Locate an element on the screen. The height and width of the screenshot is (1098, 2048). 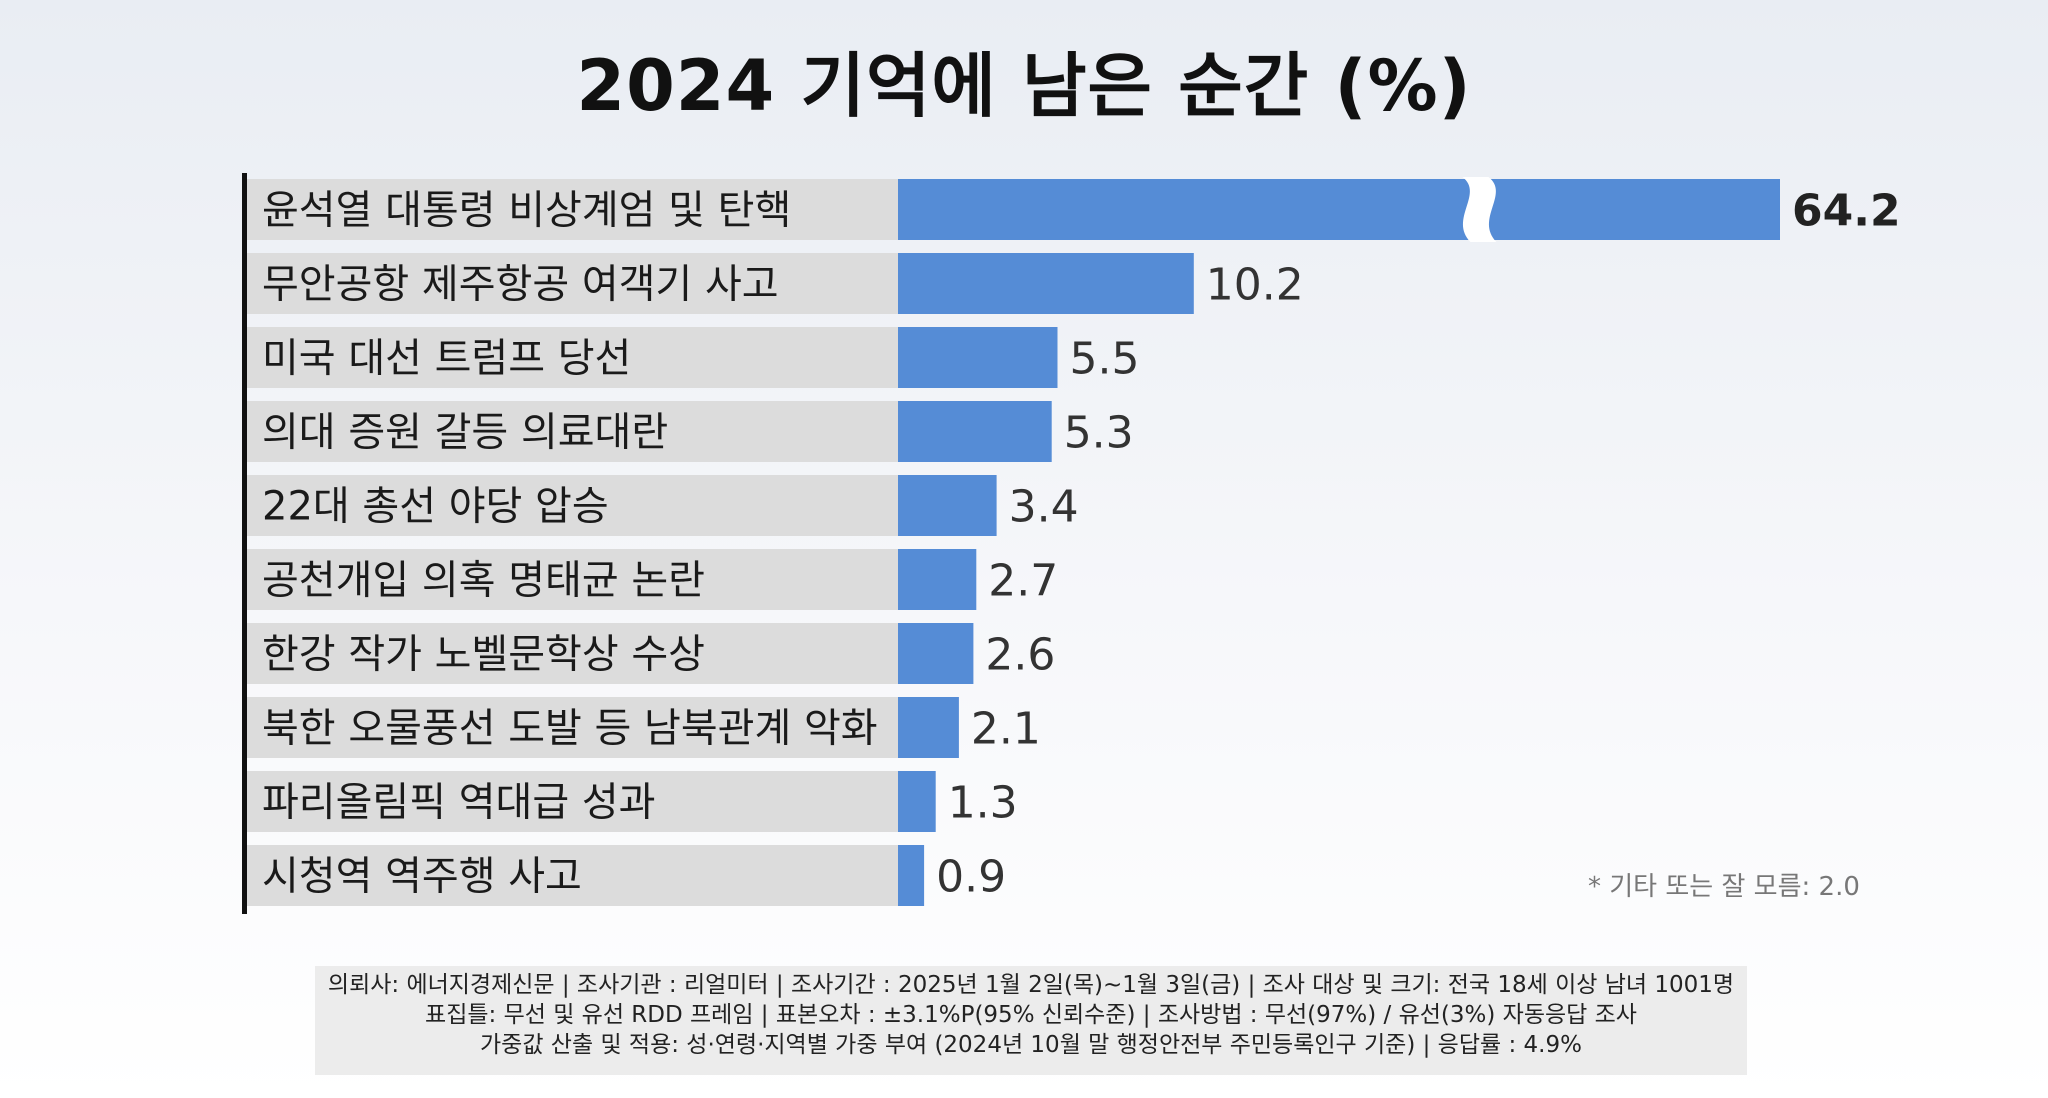
value-label: 2.1 is located at coordinates (1006, 729).